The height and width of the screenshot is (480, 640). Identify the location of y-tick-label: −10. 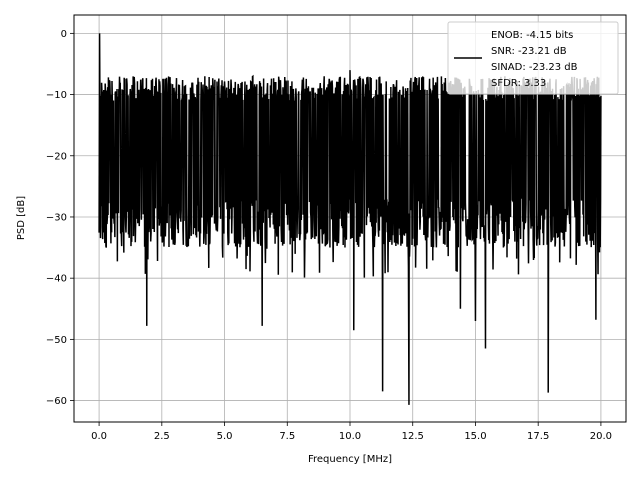
(56, 95).